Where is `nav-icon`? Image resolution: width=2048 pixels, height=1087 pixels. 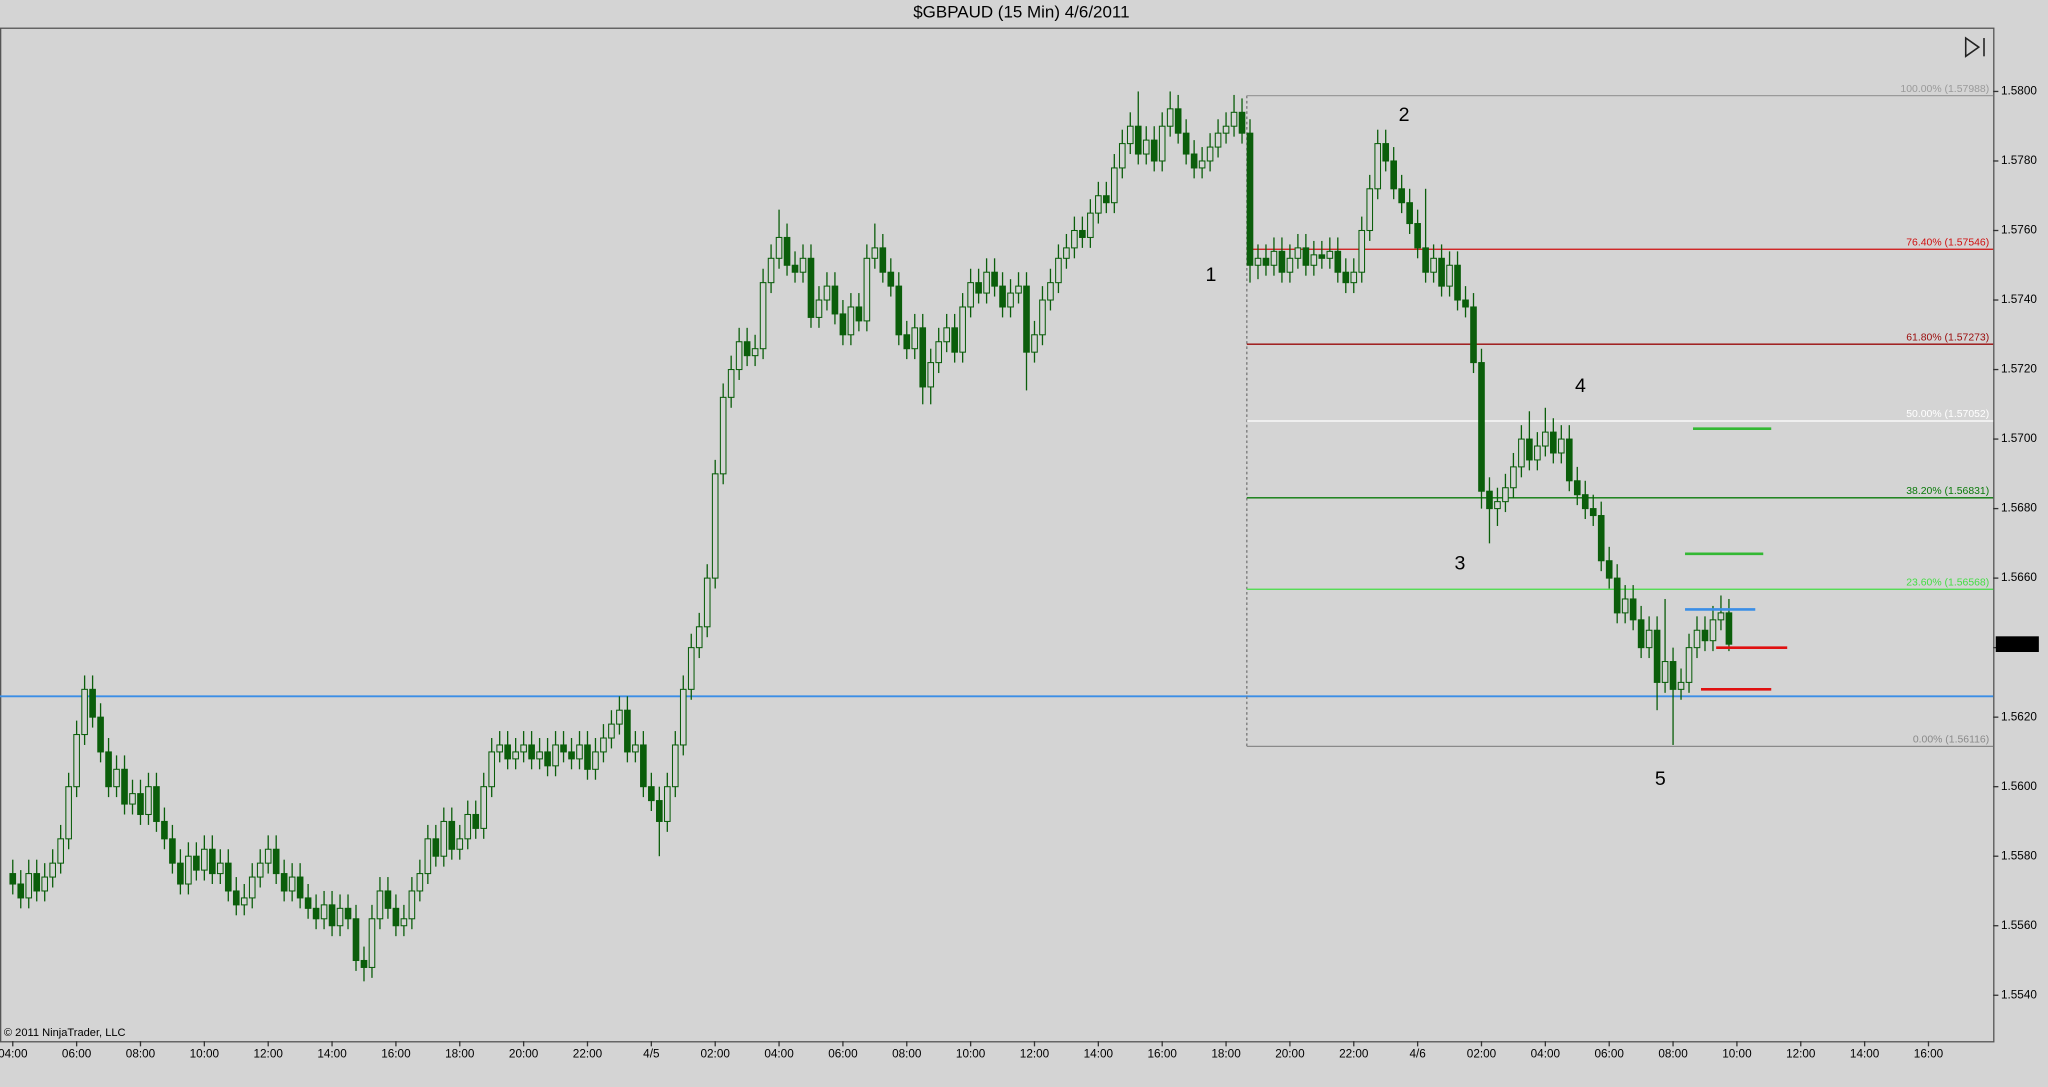
nav-icon is located at coordinates (1974, 47).